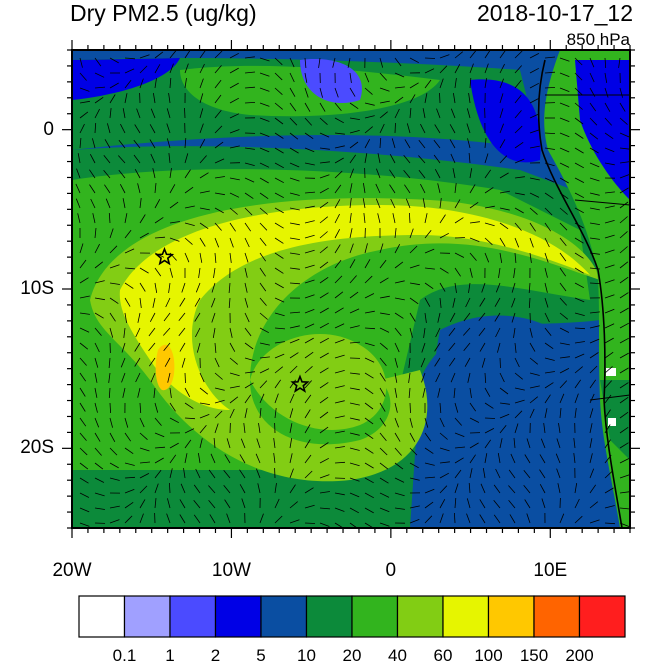 Image resolution: width=650 pixels, height=667 pixels. I want to click on longitude-label: 10W, so click(231, 570).